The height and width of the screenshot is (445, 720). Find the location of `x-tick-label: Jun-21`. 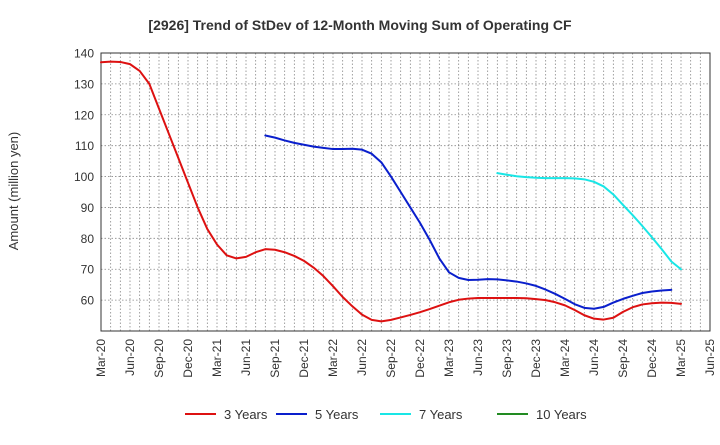

x-tick-label: Jun-21 is located at coordinates (246, 357).